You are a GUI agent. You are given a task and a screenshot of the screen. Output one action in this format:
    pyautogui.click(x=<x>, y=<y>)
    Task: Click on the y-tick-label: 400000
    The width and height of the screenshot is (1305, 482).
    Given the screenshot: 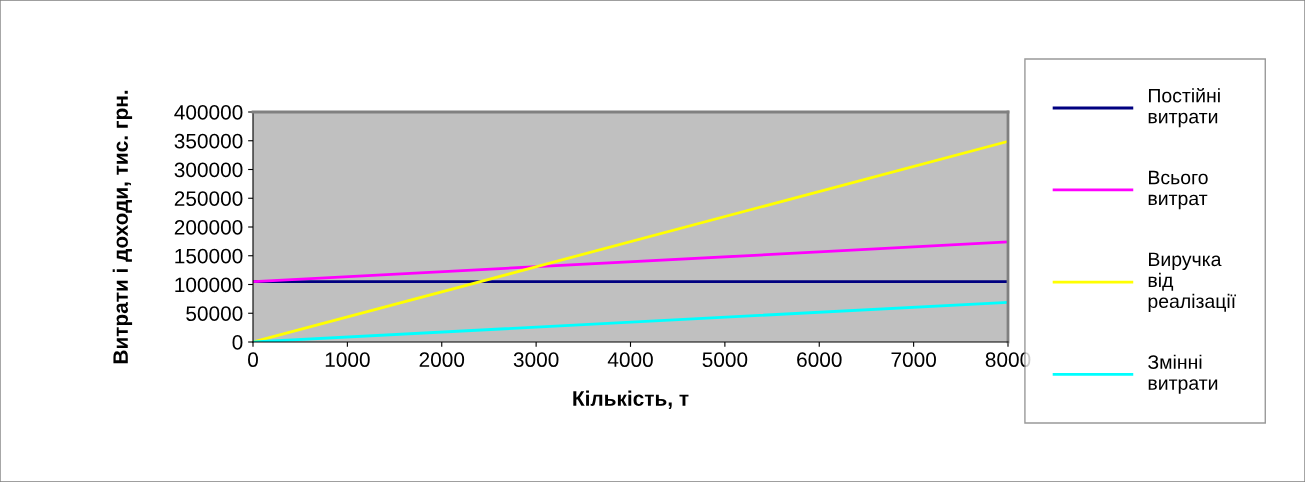 What is the action you would take?
    pyautogui.click(x=208, y=112)
    